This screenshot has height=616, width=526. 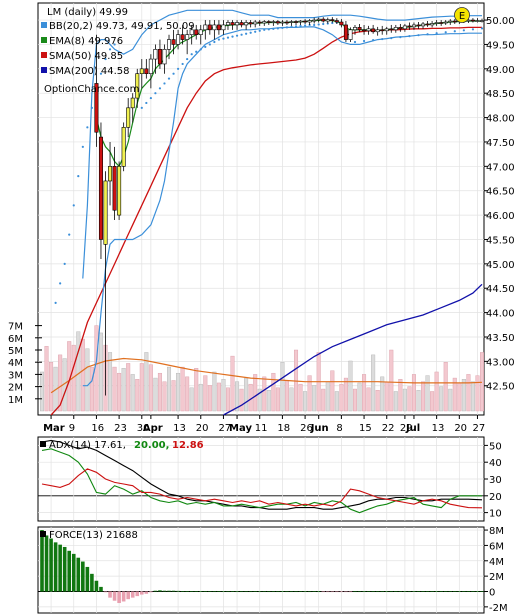 What do you see at coordinates (15, 327) in the screenshot?
I see `volume-tick-label: 7M` at bounding box center [15, 327].